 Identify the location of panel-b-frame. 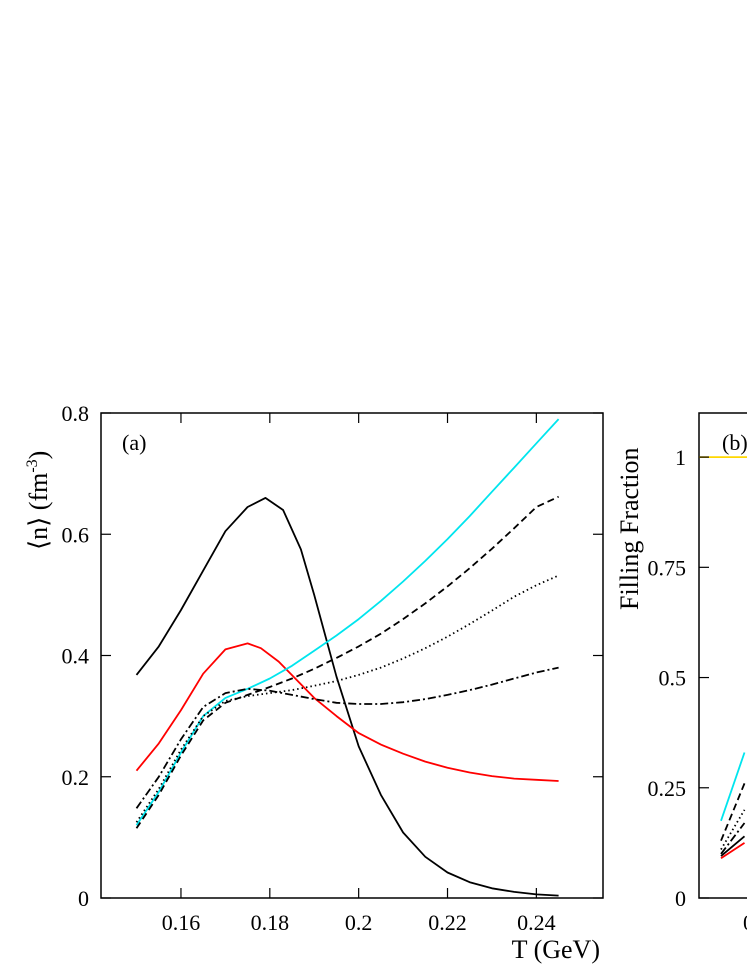
(722, 655).